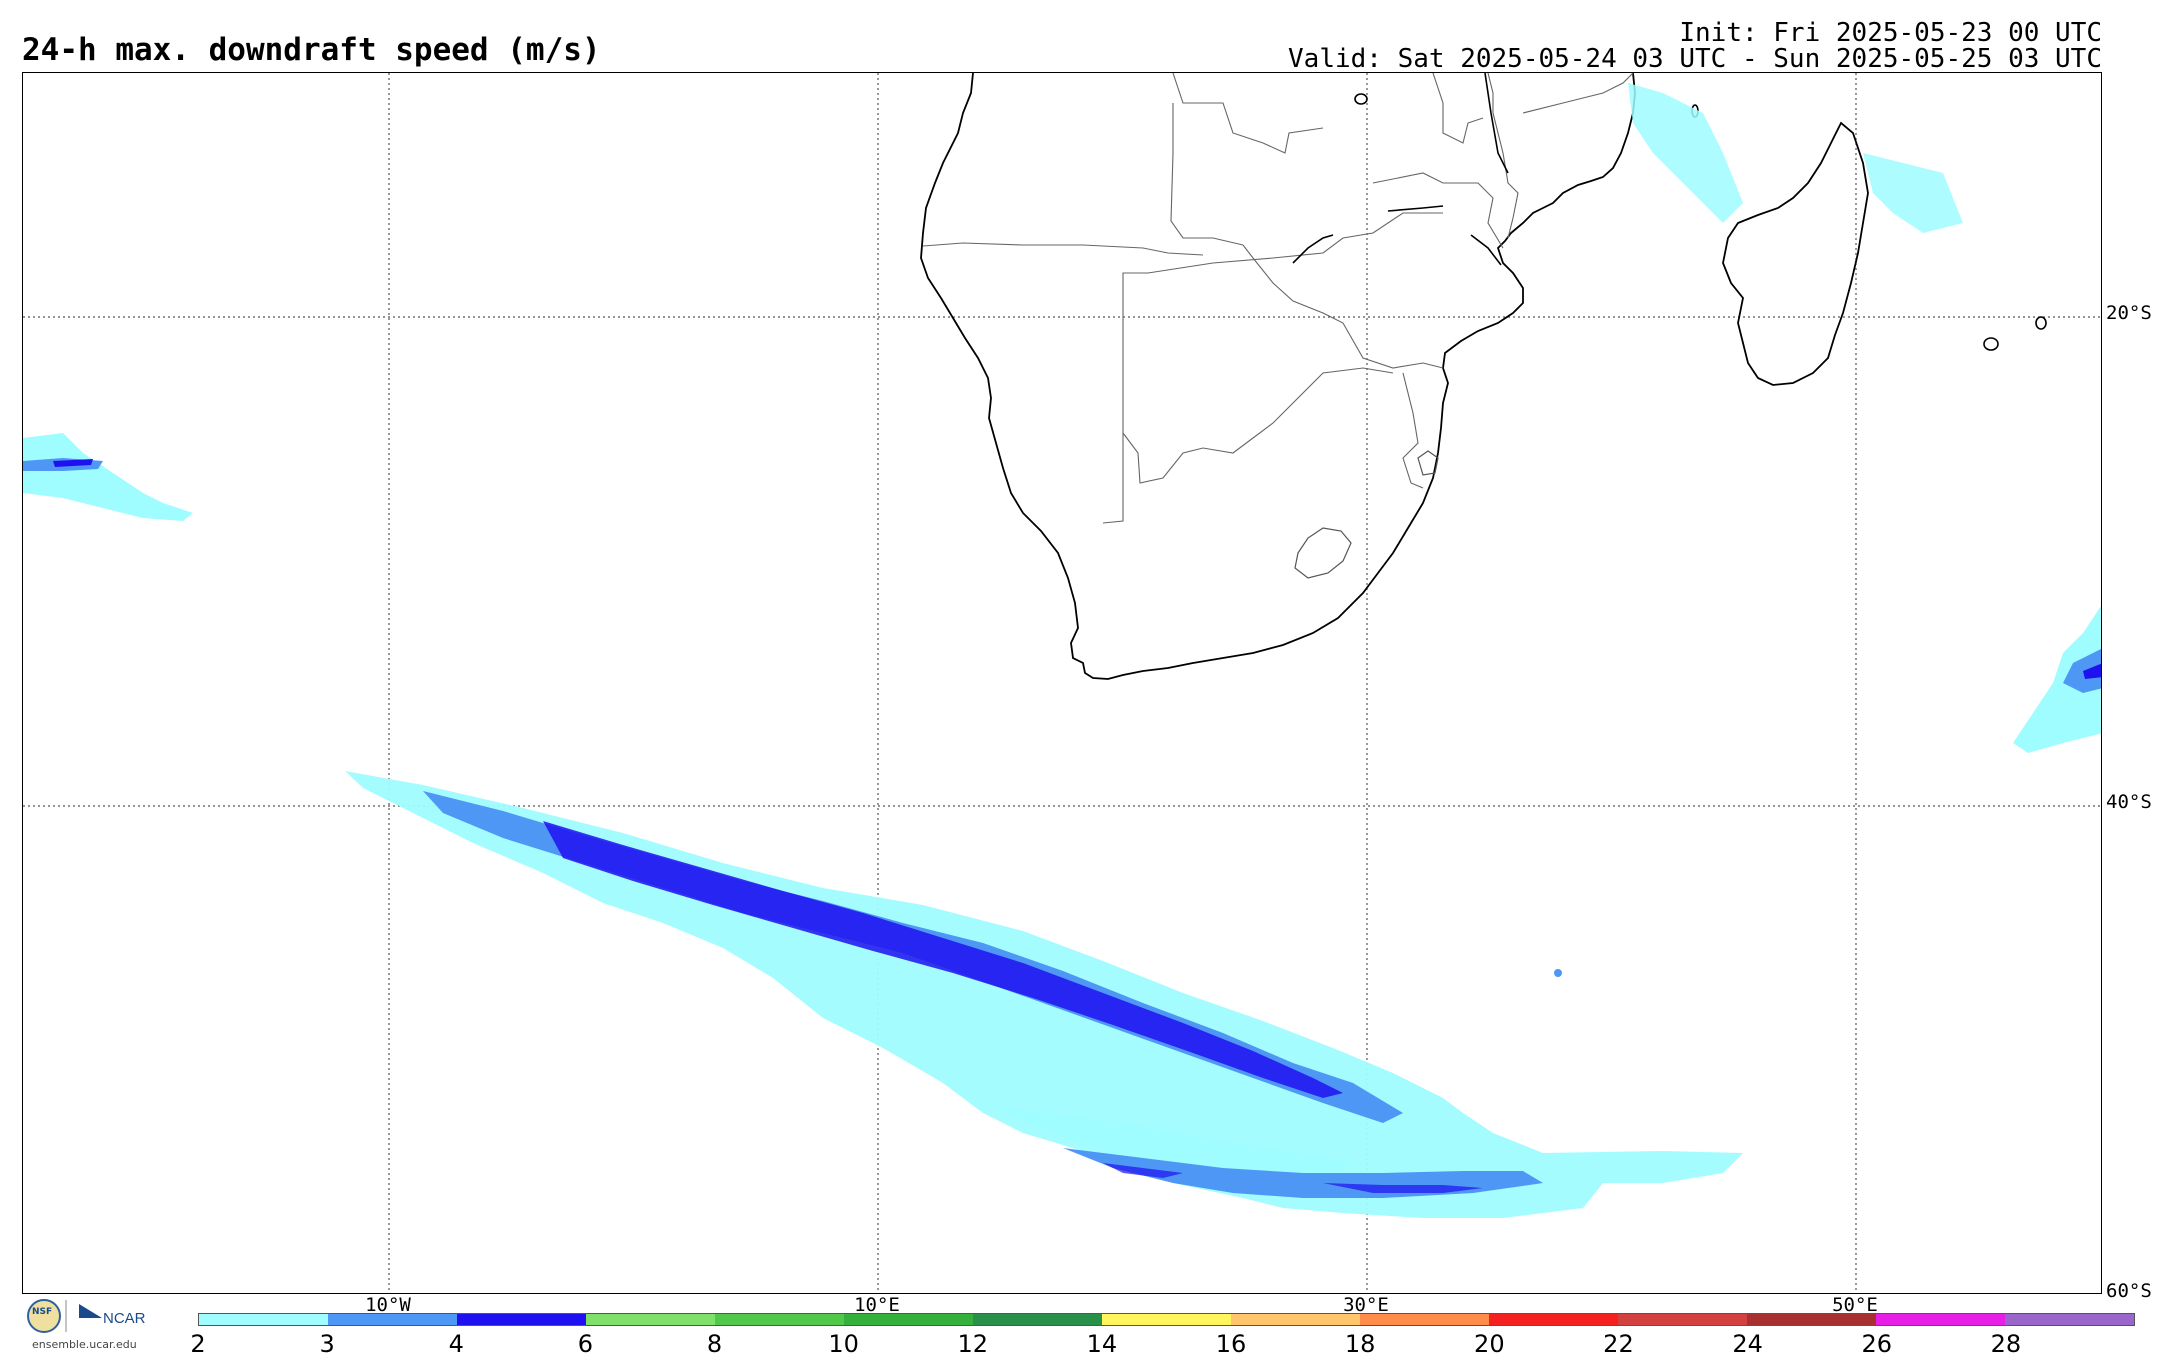 The width and height of the screenshot is (2160, 1358). I want to click on nsf-text: NSF, so click(42, 1312).